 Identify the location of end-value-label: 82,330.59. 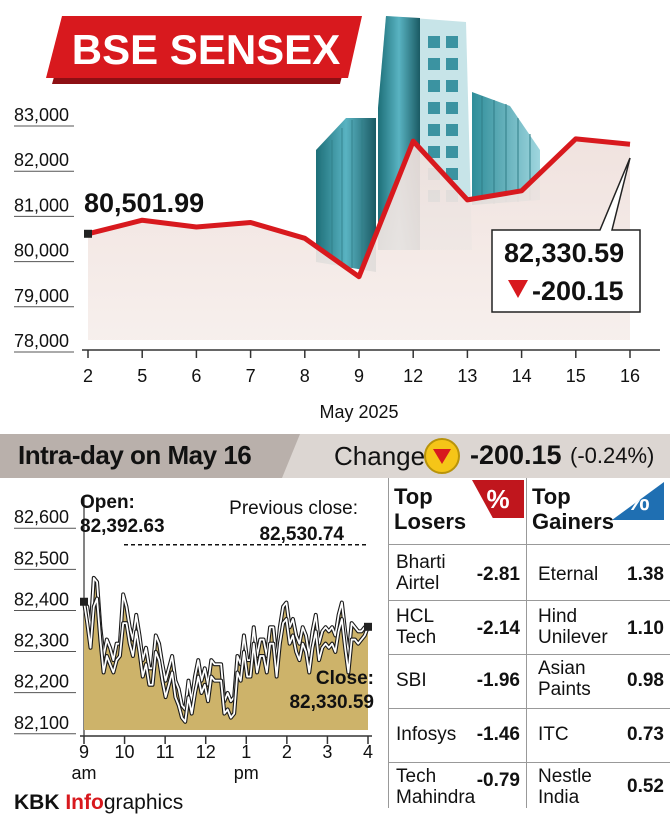
(564, 253).